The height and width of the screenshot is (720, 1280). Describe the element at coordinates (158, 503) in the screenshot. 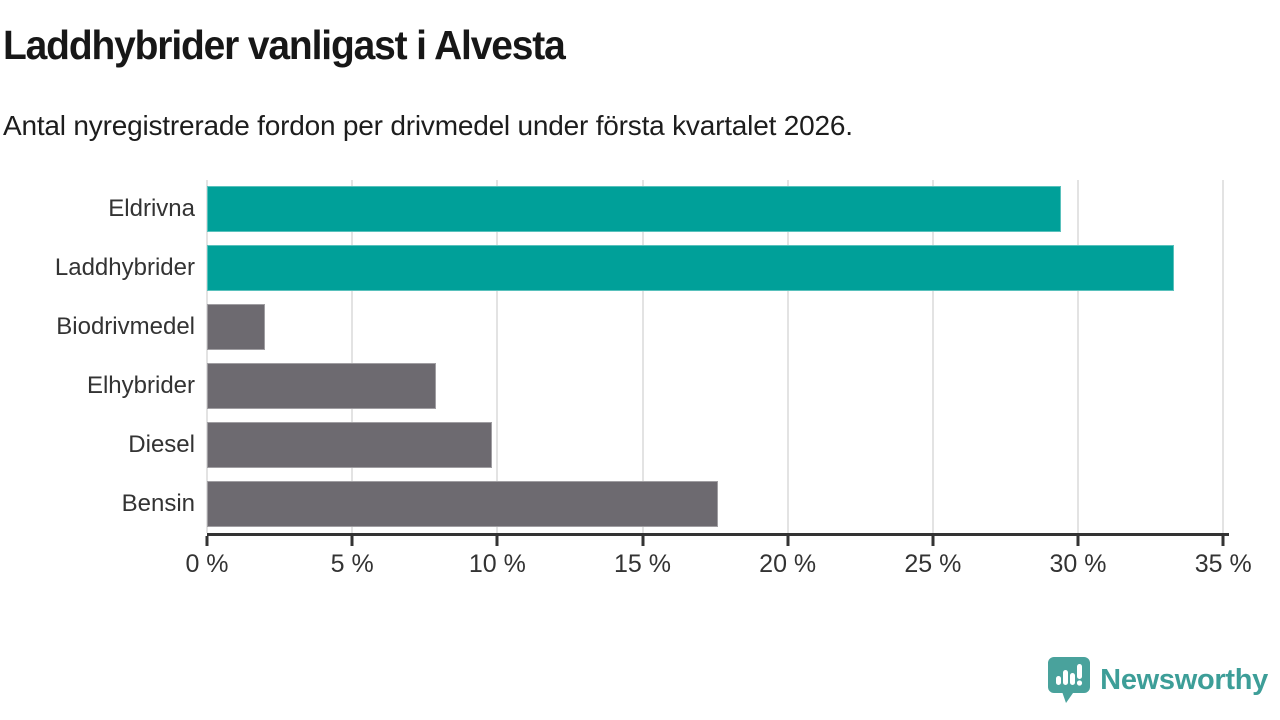

I see `category-label-bensin: Bensin` at that location.